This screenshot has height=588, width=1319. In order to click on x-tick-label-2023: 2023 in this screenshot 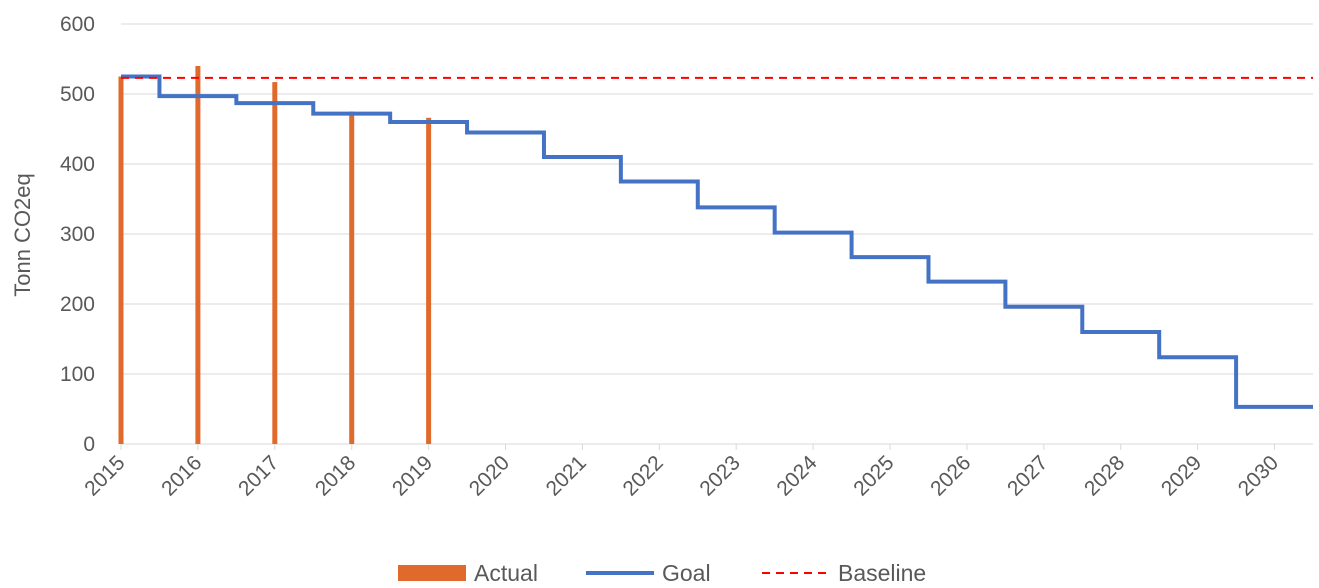, I will do `click(719, 475)`.